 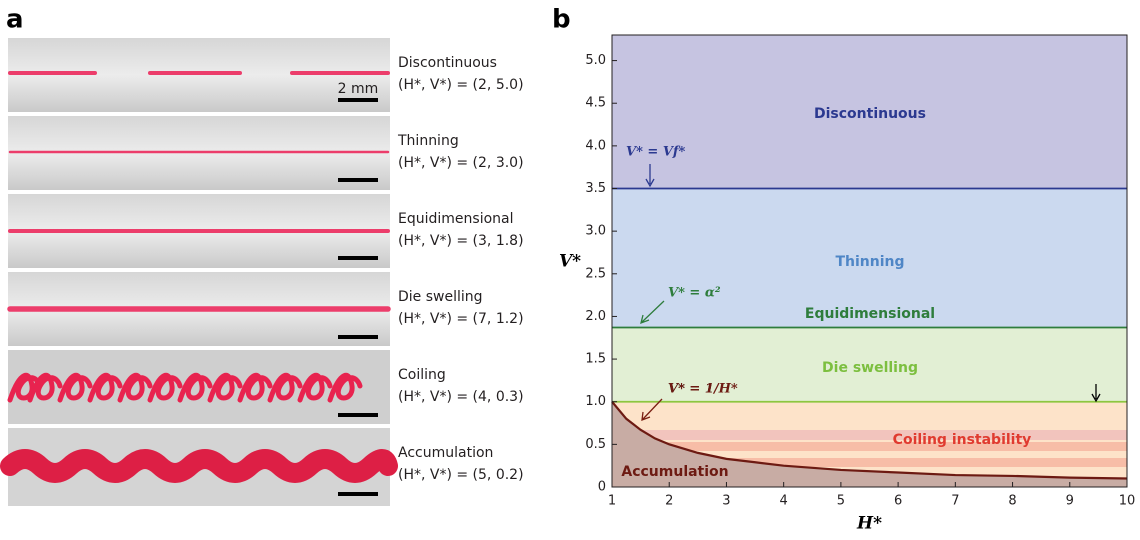 I want to click on scale-bars, so click(x=358, y=297).